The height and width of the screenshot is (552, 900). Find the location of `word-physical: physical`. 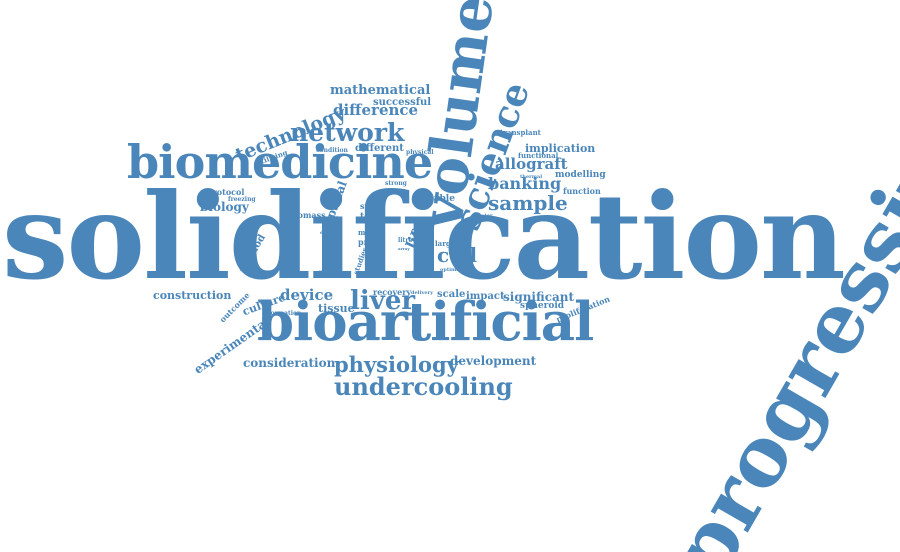

word-physical: physical is located at coordinates (420, 152).